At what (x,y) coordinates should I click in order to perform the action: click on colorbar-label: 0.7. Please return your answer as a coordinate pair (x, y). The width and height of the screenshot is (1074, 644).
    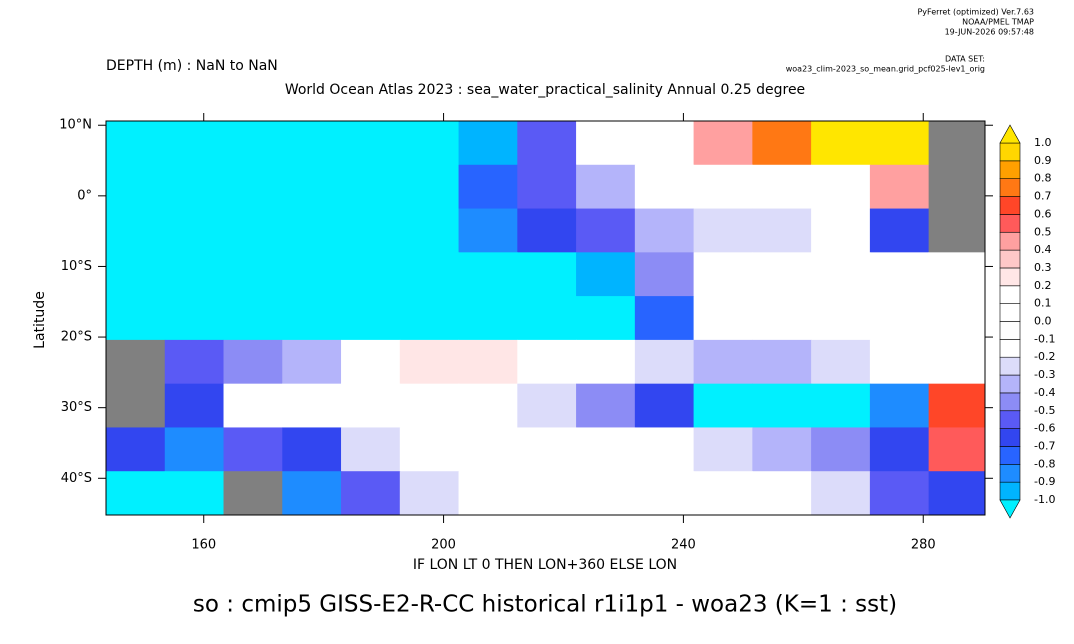
    Looking at the image, I should click on (1043, 196).